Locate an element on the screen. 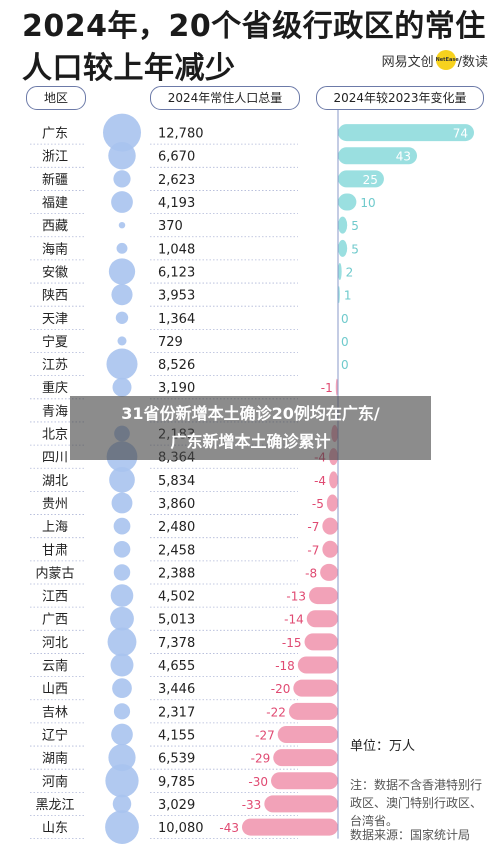  region-label: 河北 is located at coordinates (55, 643).